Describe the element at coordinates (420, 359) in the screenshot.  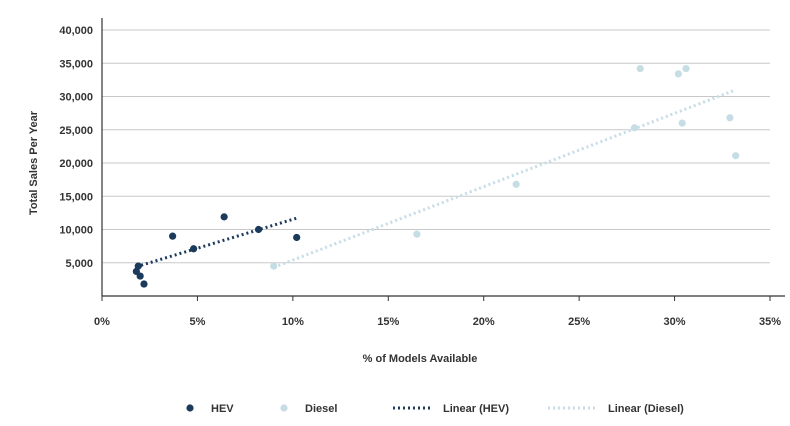
I see `x-axis-title: % of Models Available` at that location.